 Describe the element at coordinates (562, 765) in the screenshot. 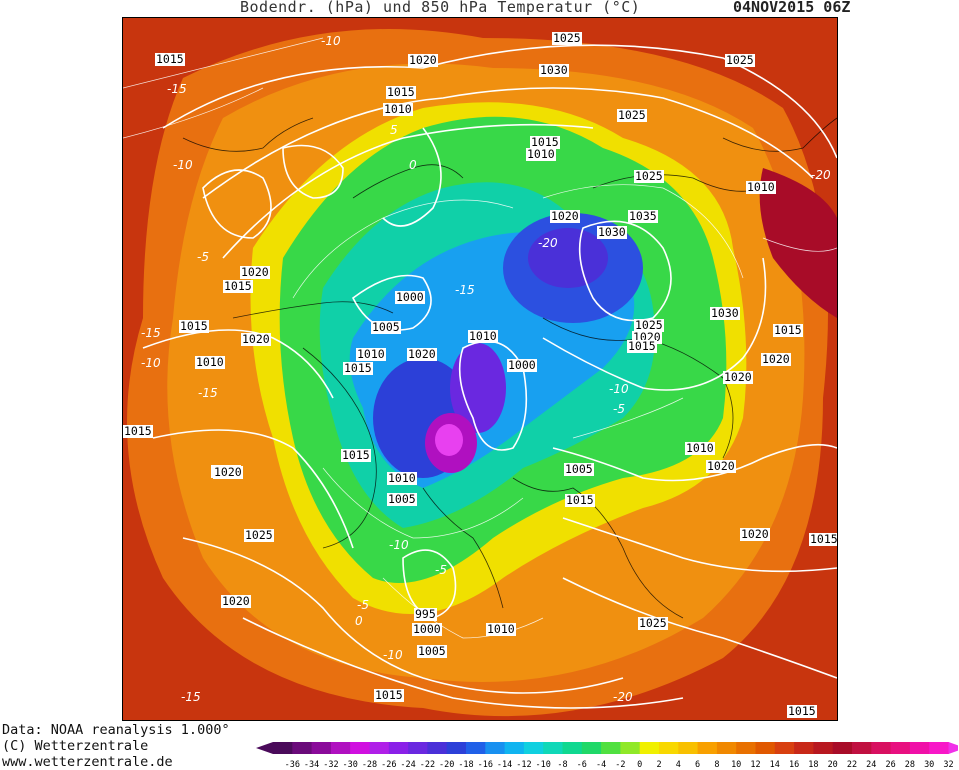

I see `colorbar-tick-label: -8` at that location.